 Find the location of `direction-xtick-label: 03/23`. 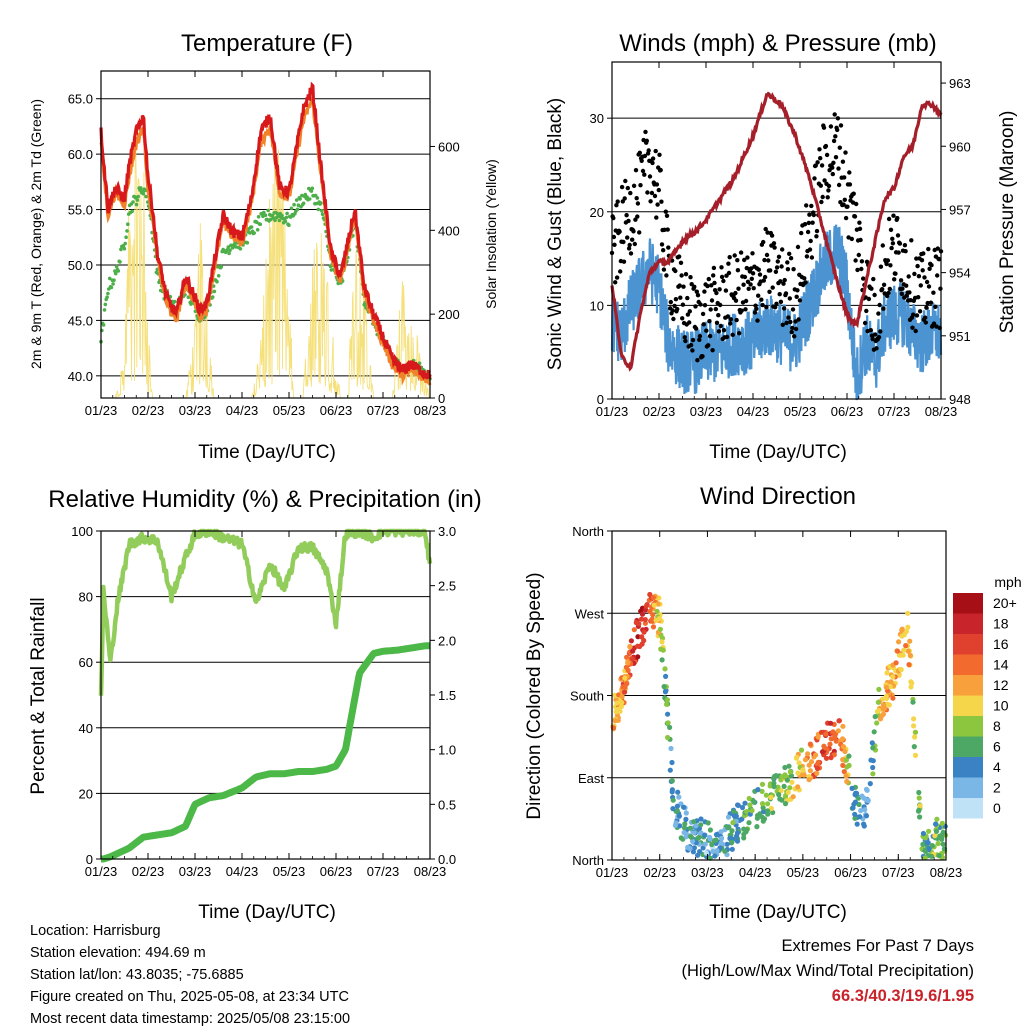

direction-xtick-label: 03/23 is located at coordinates (707, 872).